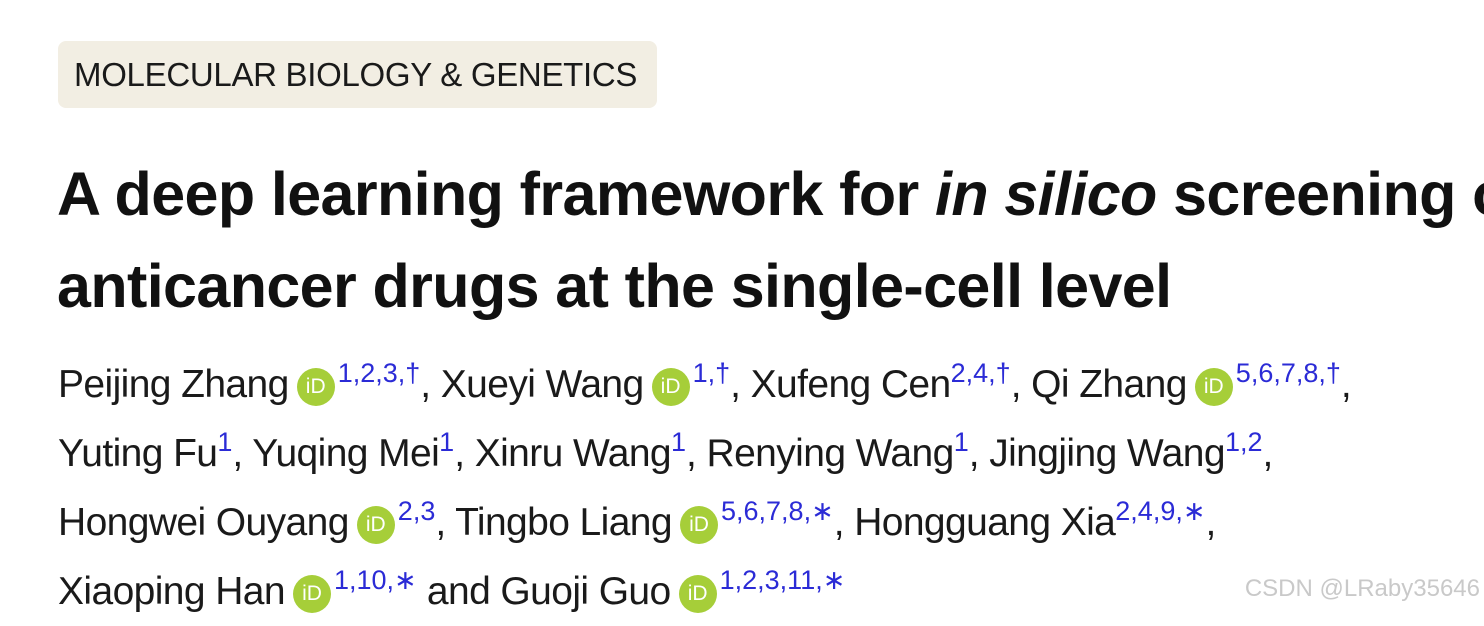 The width and height of the screenshot is (1484, 626). Describe the element at coordinates (173, 384) in the screenshot. I see `author-name: Peijing Zhang` at that location.